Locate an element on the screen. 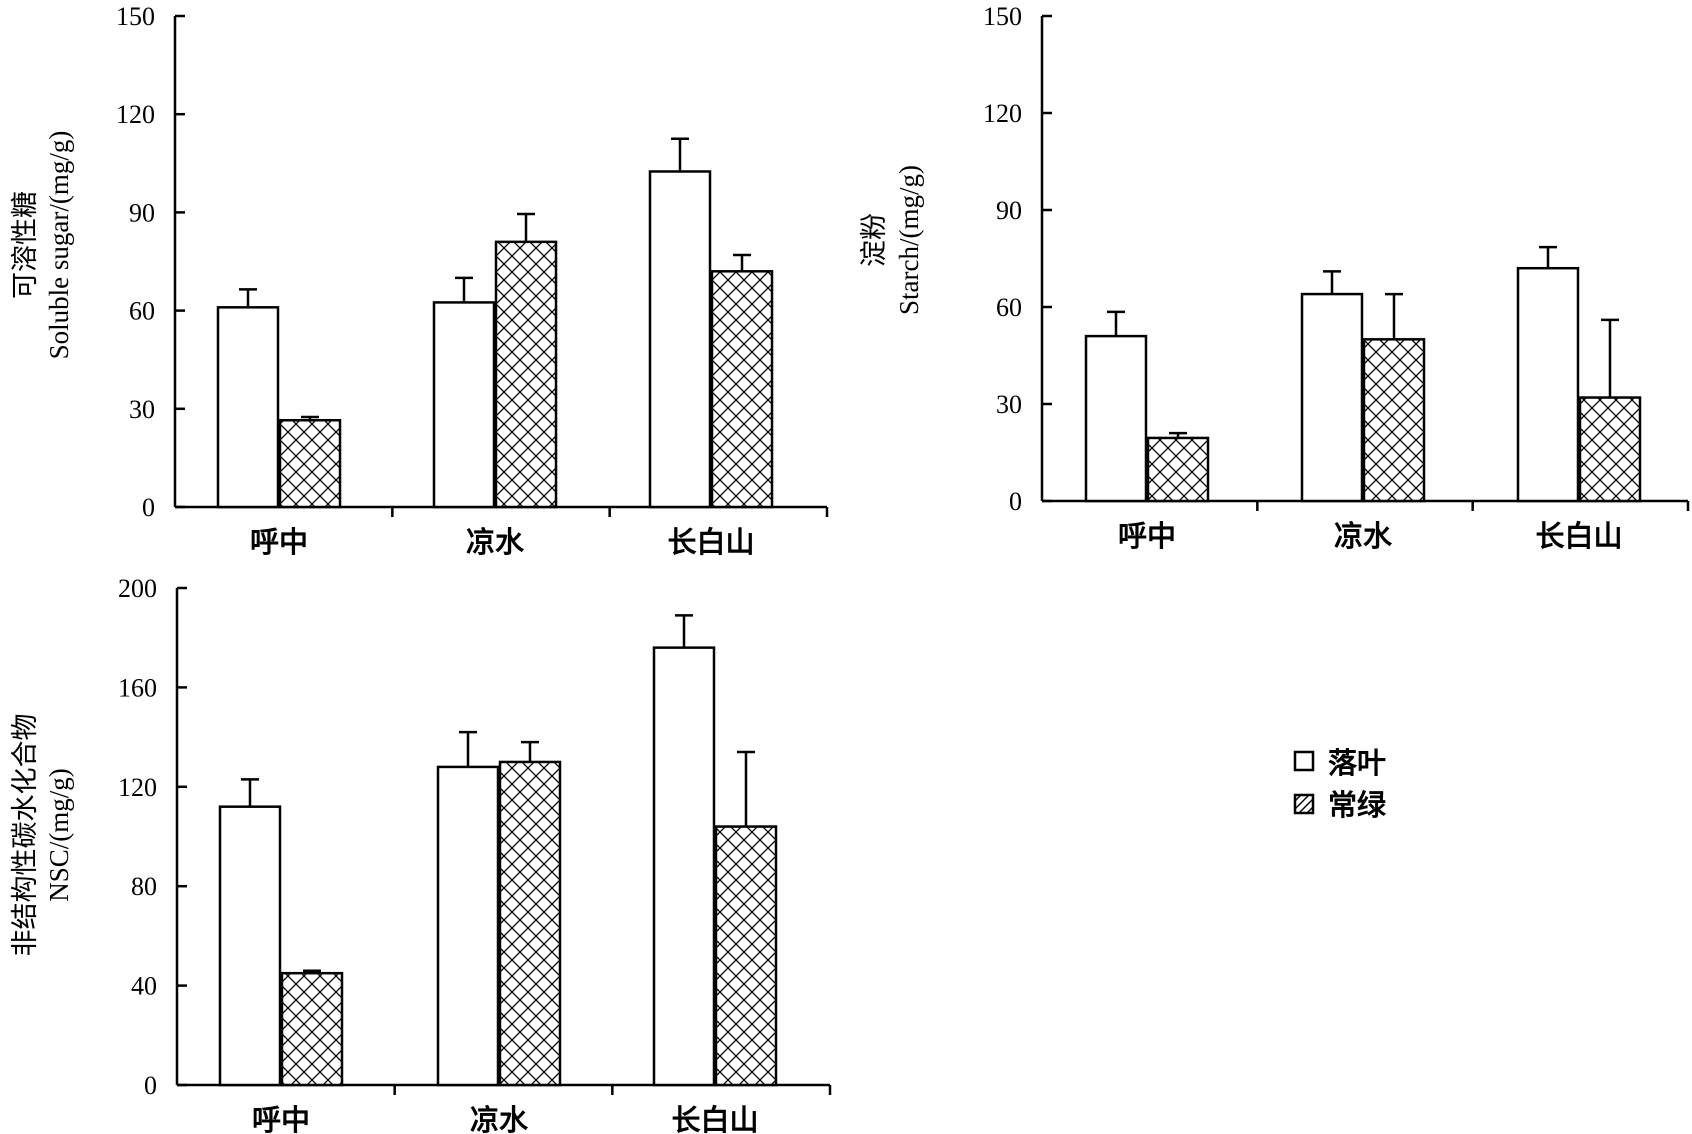  legend-swatch-deciduous is located at coordinates (1304, 761).